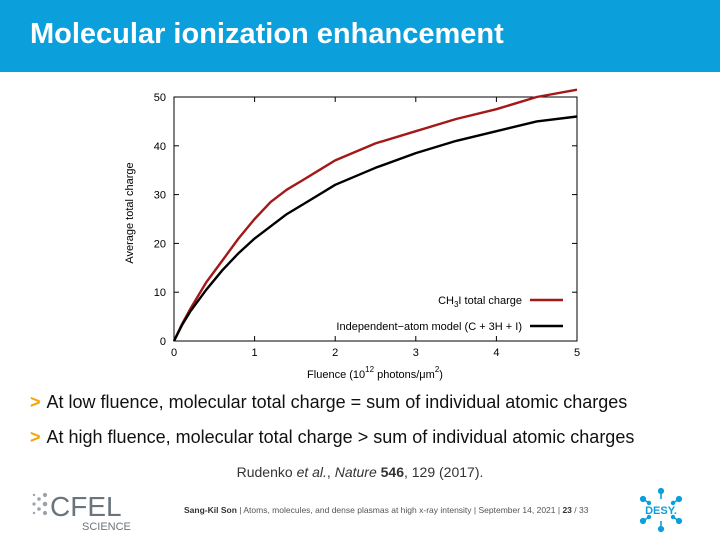  What do you see at coordinates (266, 472) in the screenshot?
I see `citation-authors: Rudenko` at bounding box center [266, 472].